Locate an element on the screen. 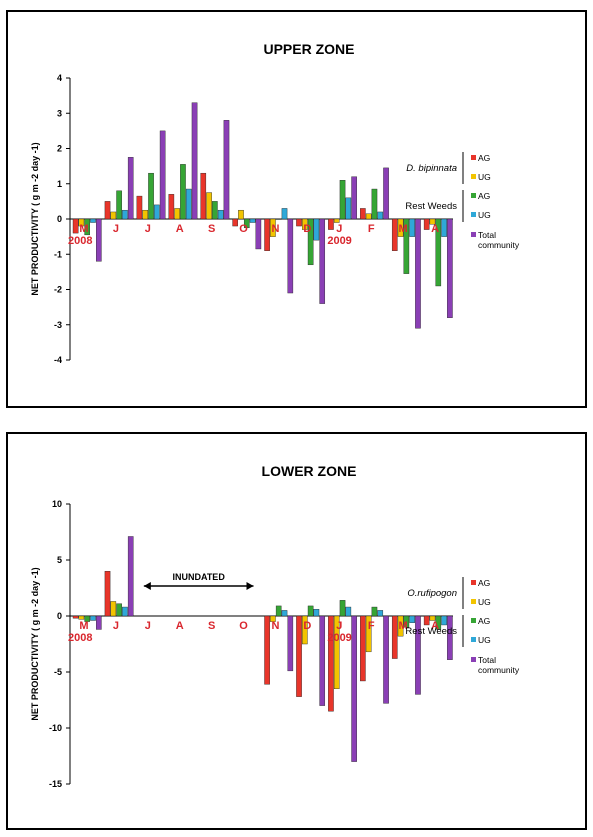 This screenshot has height=837, width=593. y-tick-label: 3 is located at coordinates (59, 113).